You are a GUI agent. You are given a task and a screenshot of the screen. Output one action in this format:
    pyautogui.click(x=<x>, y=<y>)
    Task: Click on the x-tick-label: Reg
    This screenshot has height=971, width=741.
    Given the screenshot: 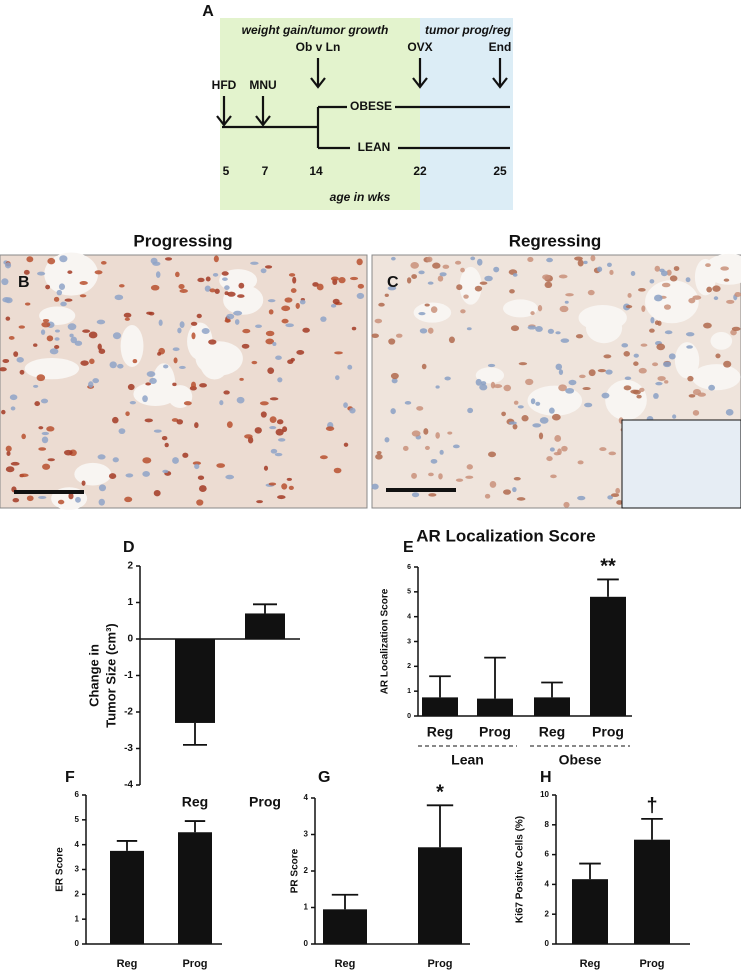 What is the action you would take?
    pyautogui.click(x=195, y=802)
    